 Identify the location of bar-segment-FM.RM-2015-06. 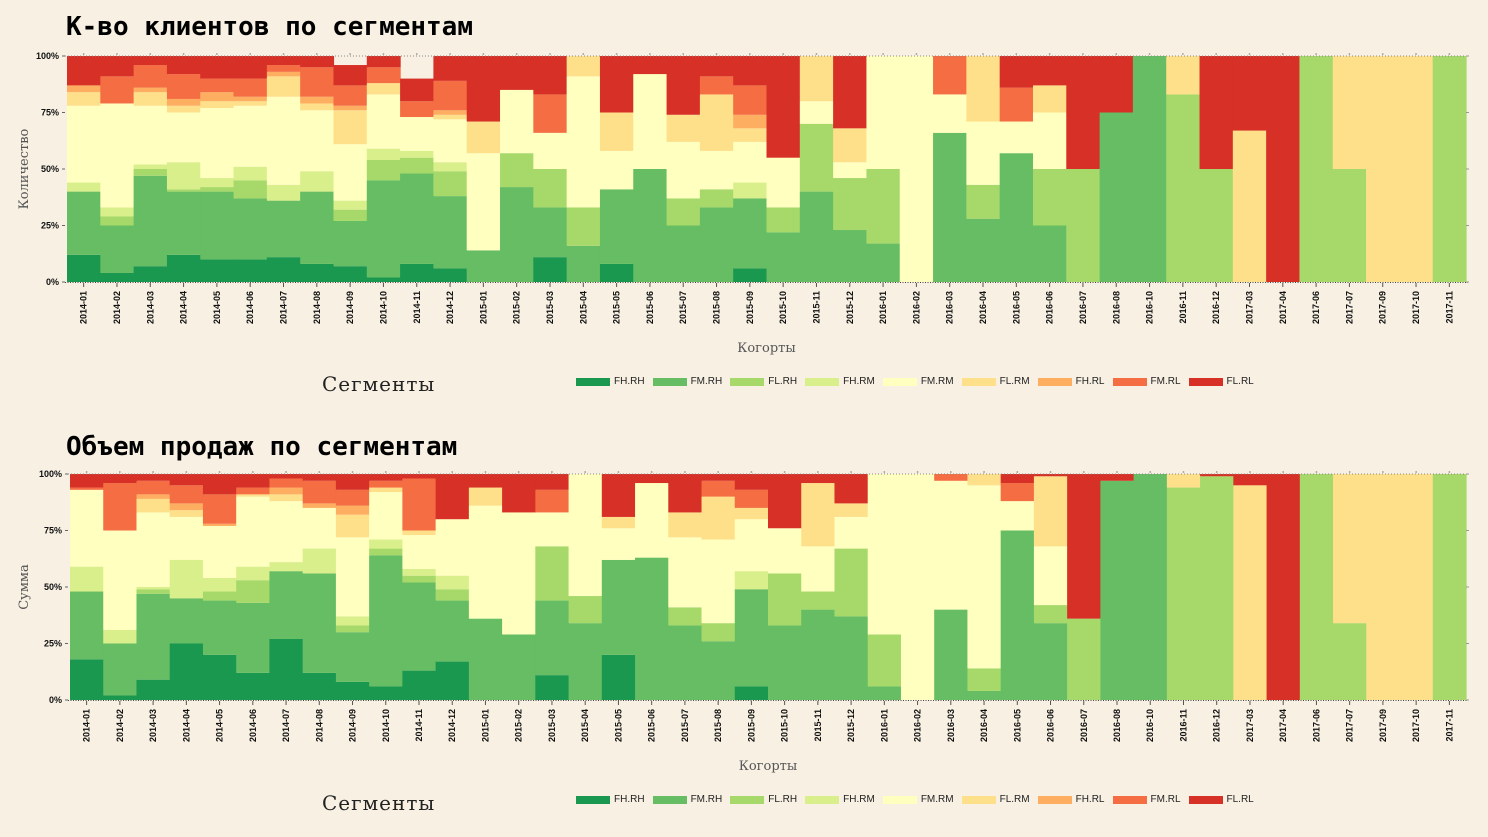
(652, 520).